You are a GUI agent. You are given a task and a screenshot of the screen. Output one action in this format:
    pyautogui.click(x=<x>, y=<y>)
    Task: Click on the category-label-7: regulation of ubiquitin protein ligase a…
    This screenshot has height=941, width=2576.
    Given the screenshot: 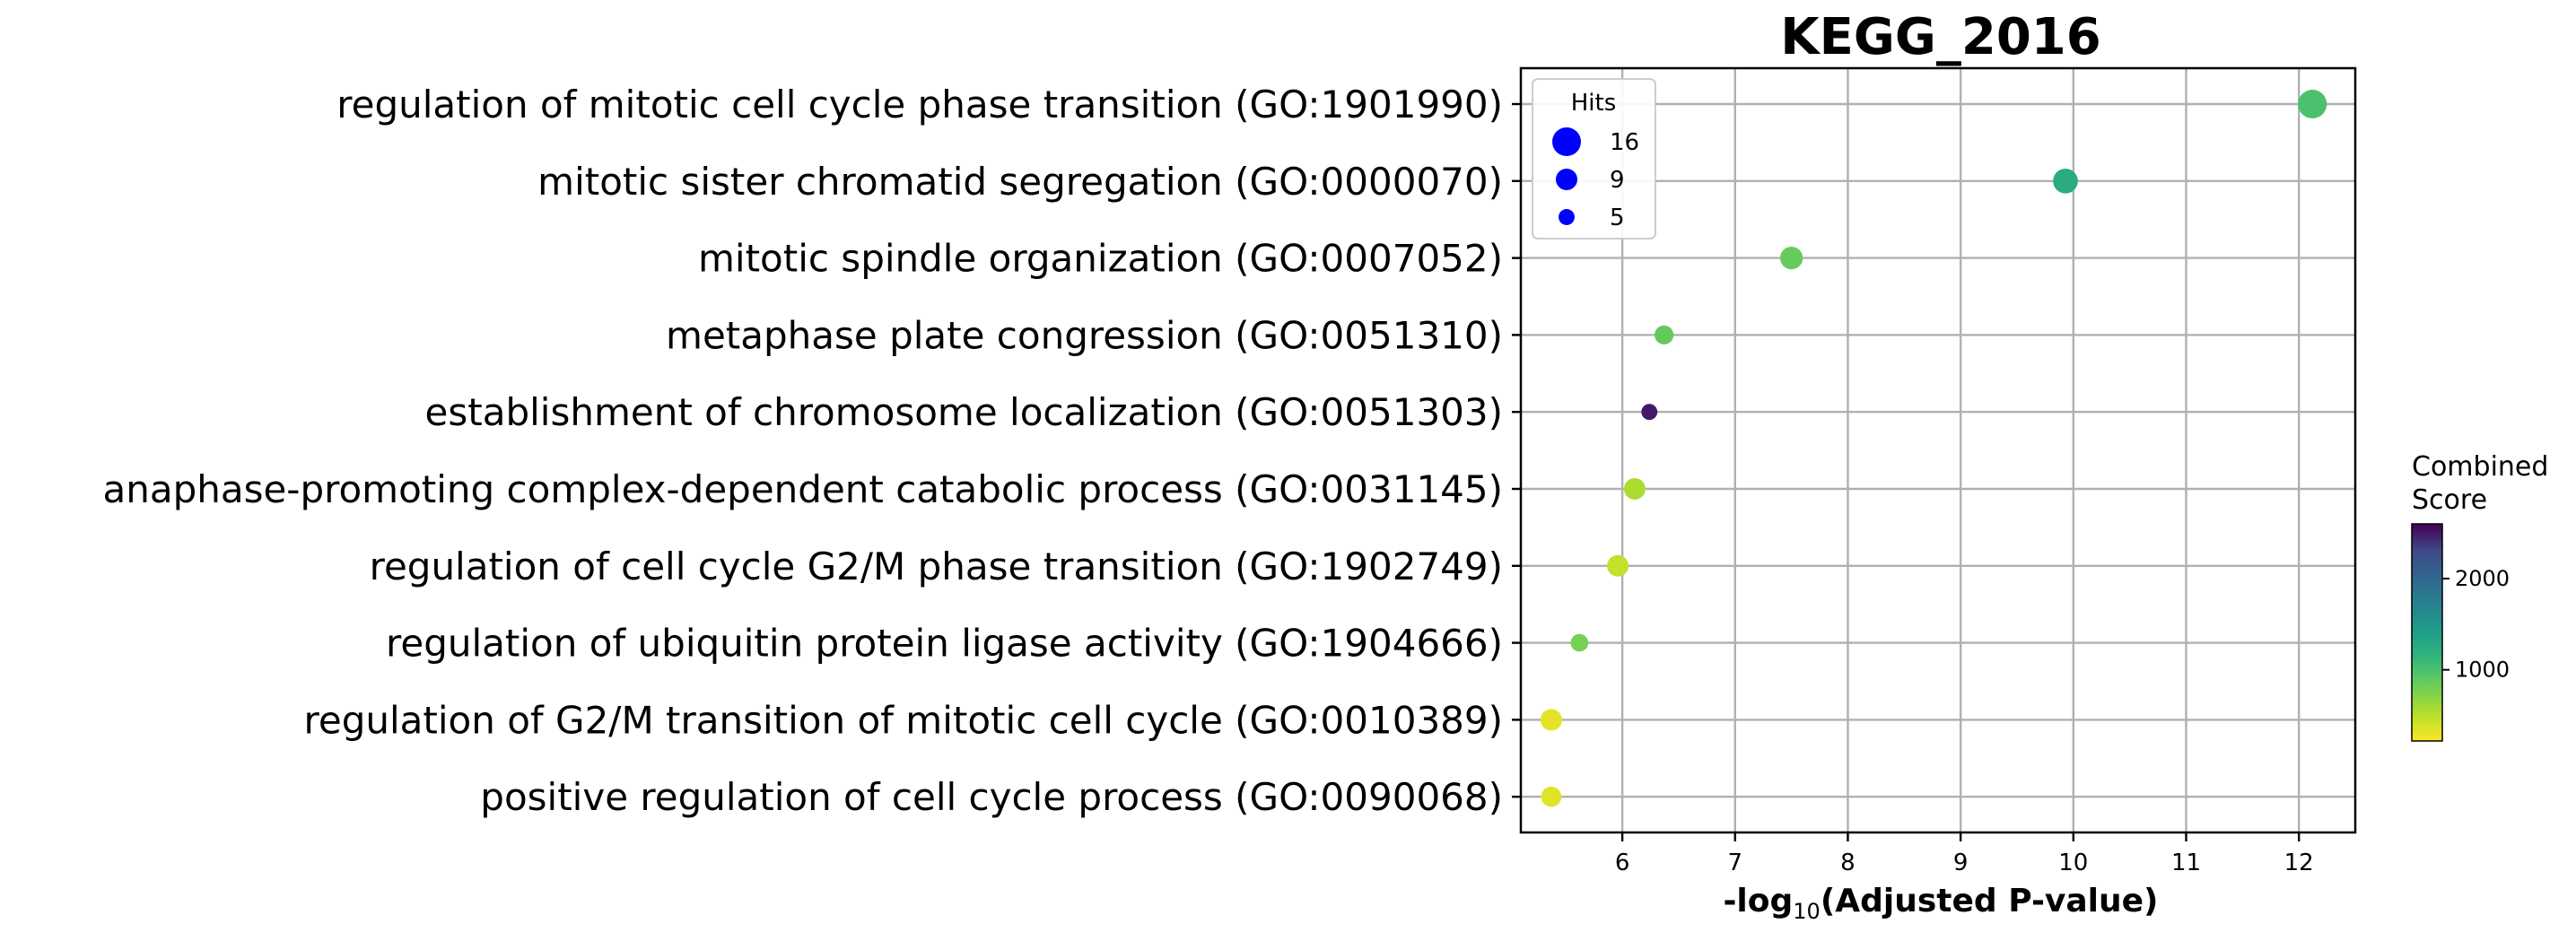 What is the action you would take?
    pyautogui.click(x=945, y=644)
    